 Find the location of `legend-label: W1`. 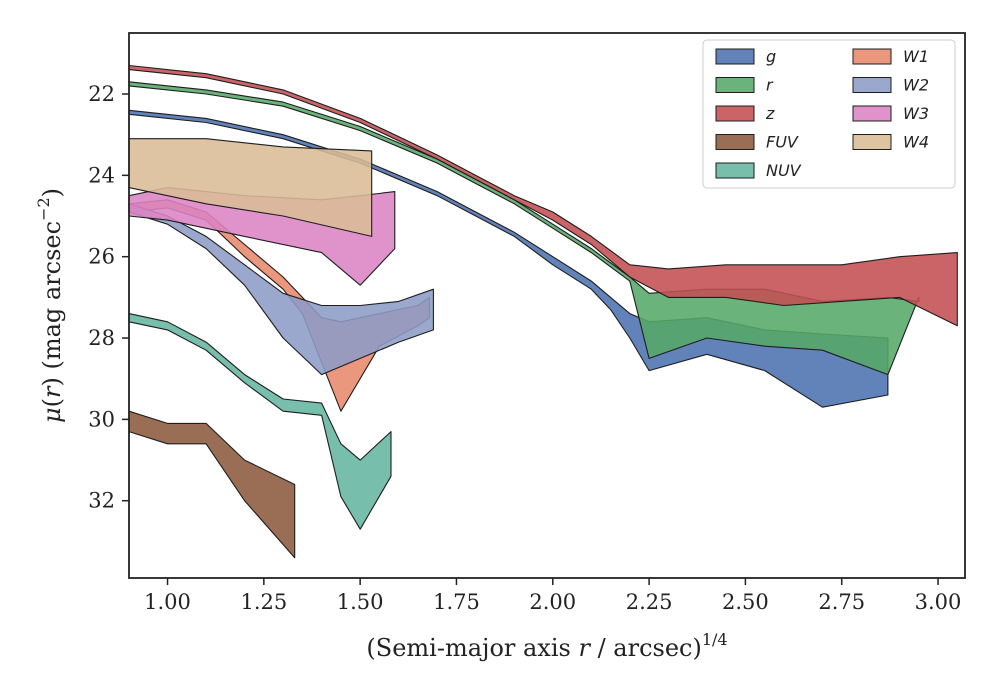

legend-label: W1 is located at coordinates (916, 56).